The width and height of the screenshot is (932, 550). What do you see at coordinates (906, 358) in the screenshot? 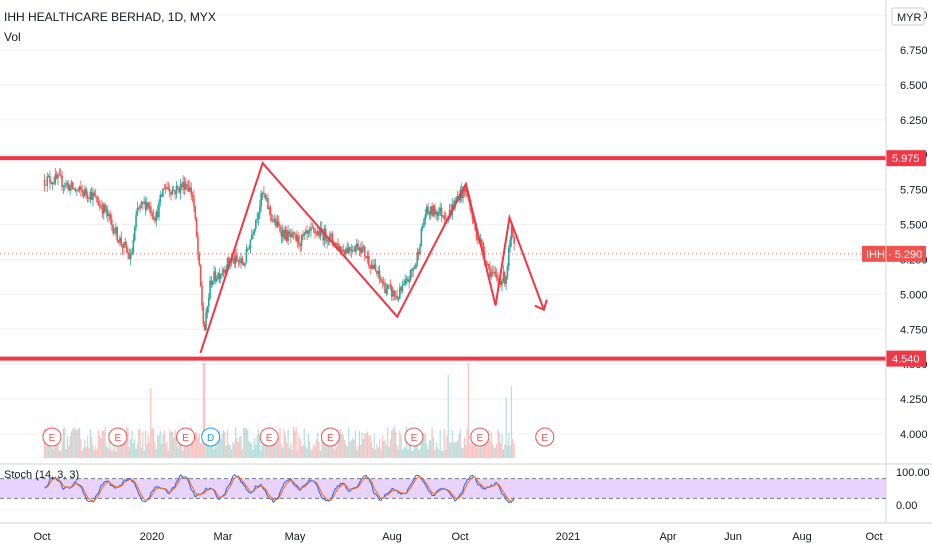
I see `level-tag` at bounding box center [906, 358].